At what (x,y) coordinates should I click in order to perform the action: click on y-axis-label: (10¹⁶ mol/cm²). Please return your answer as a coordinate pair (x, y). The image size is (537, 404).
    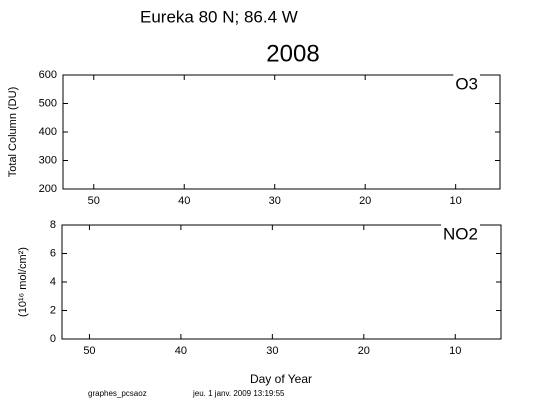
    Looking at the image, I should click on (23, 282).